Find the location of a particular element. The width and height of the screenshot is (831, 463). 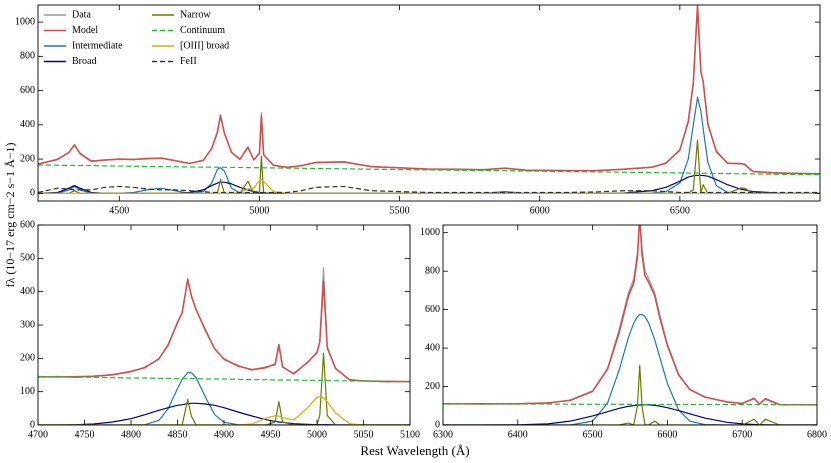

x-tick-label: 4500 is located at coordinates (119, 210).